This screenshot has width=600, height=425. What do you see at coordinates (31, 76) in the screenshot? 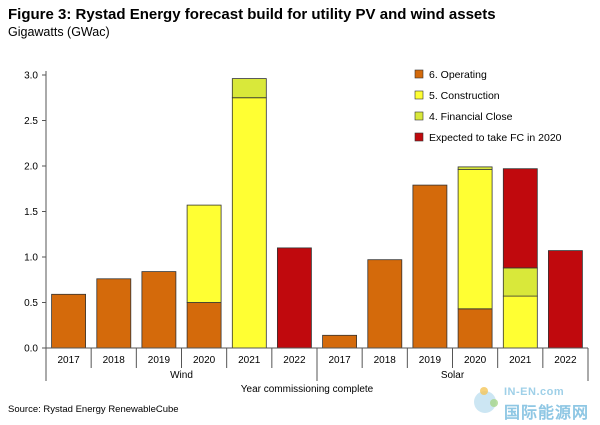
I see `y-tick-label: 3.0` at bounding box center [31, 76].